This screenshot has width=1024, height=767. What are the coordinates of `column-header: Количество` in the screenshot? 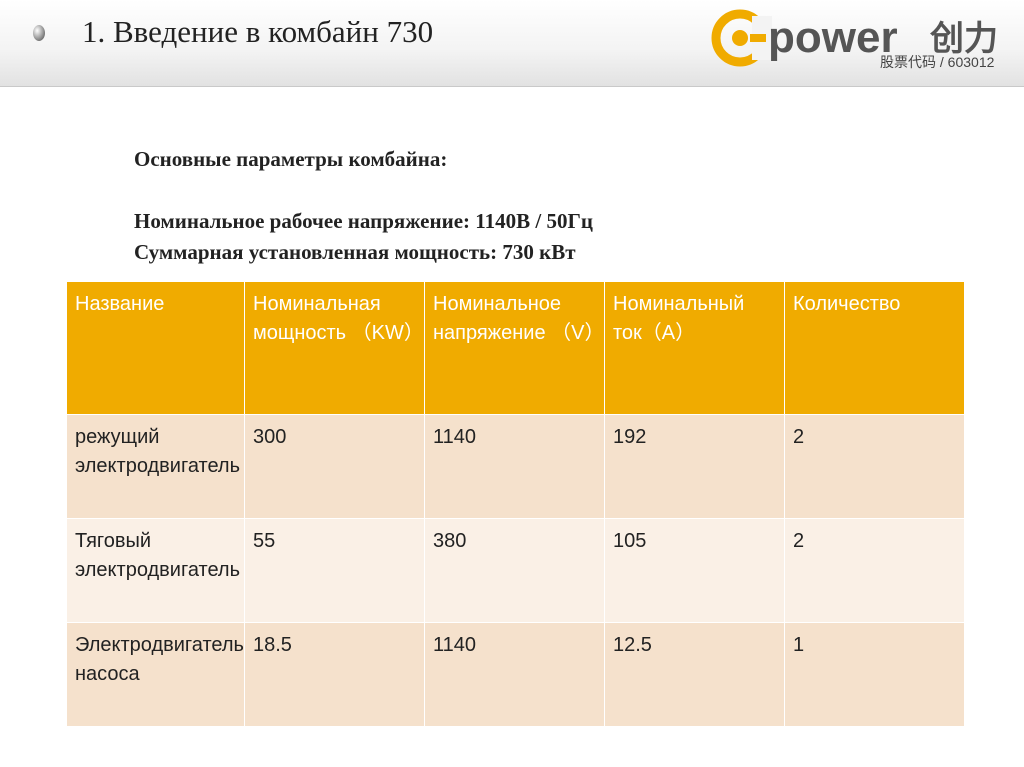 It's located at (874, 348).